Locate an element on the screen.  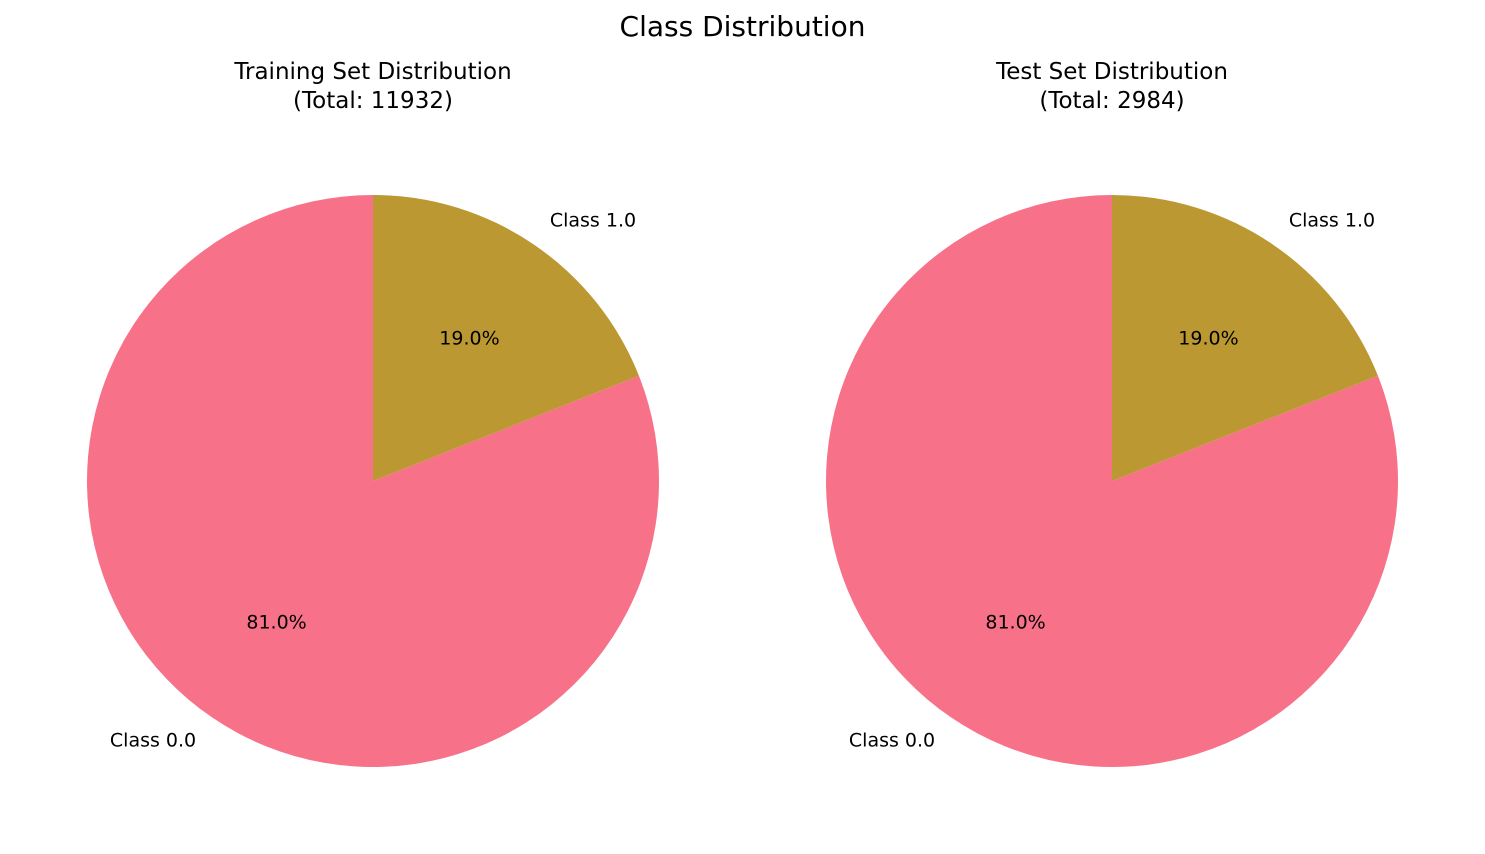
test-pie-value-label-1: 19.0% is located at coordinates (1208, 339).